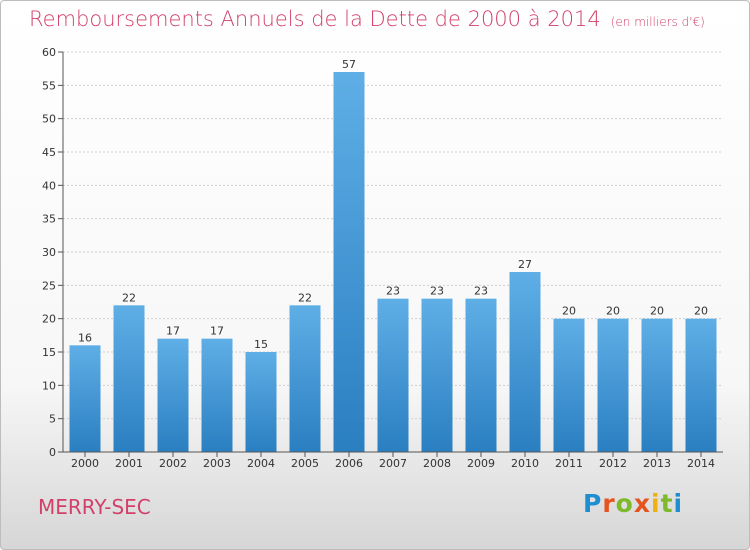 Image resolution: width=750 pixels, height=550 pixels. Describe the element at coordinates (49, 152) in the screenshot. I see `y-tick-label: 45` at that location.